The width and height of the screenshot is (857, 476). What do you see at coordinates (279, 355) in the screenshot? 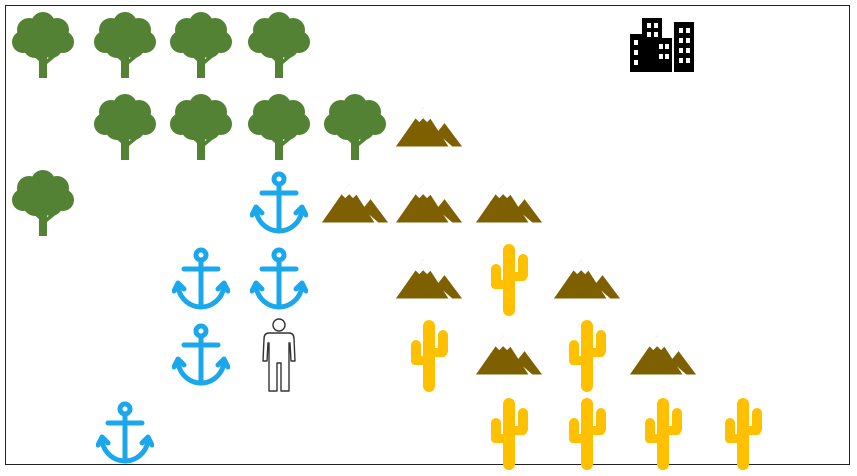
I see `person-icon` at bounding box center [279, 355].